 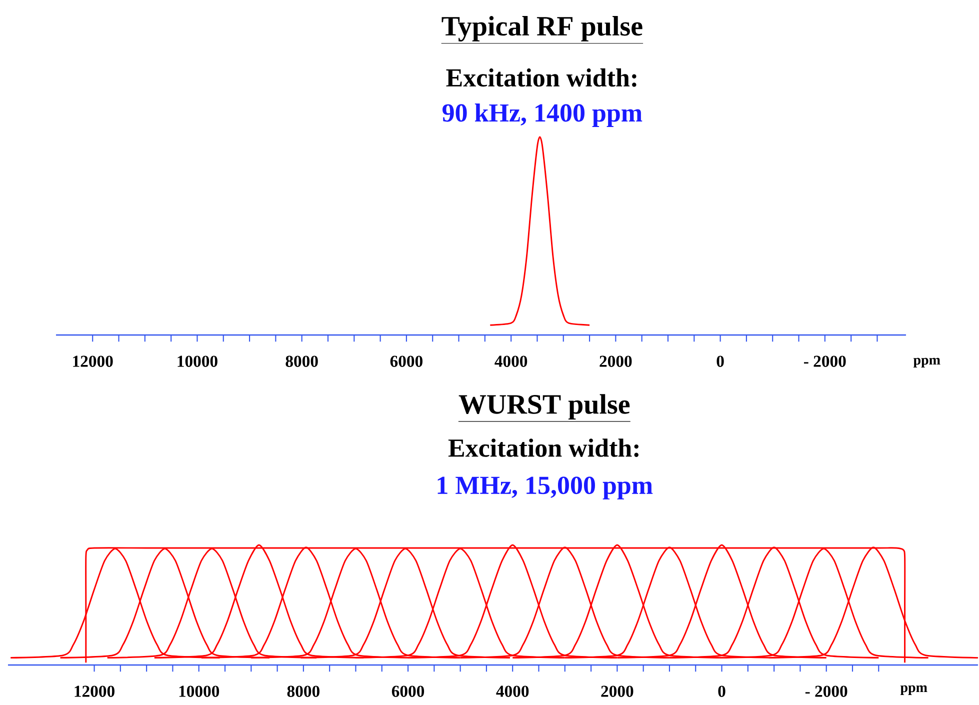 What do you see at coordinates (542, 29) in the screenshot?
I see `chart-title: Typical RF pulse` at bounding box center [542, 29].